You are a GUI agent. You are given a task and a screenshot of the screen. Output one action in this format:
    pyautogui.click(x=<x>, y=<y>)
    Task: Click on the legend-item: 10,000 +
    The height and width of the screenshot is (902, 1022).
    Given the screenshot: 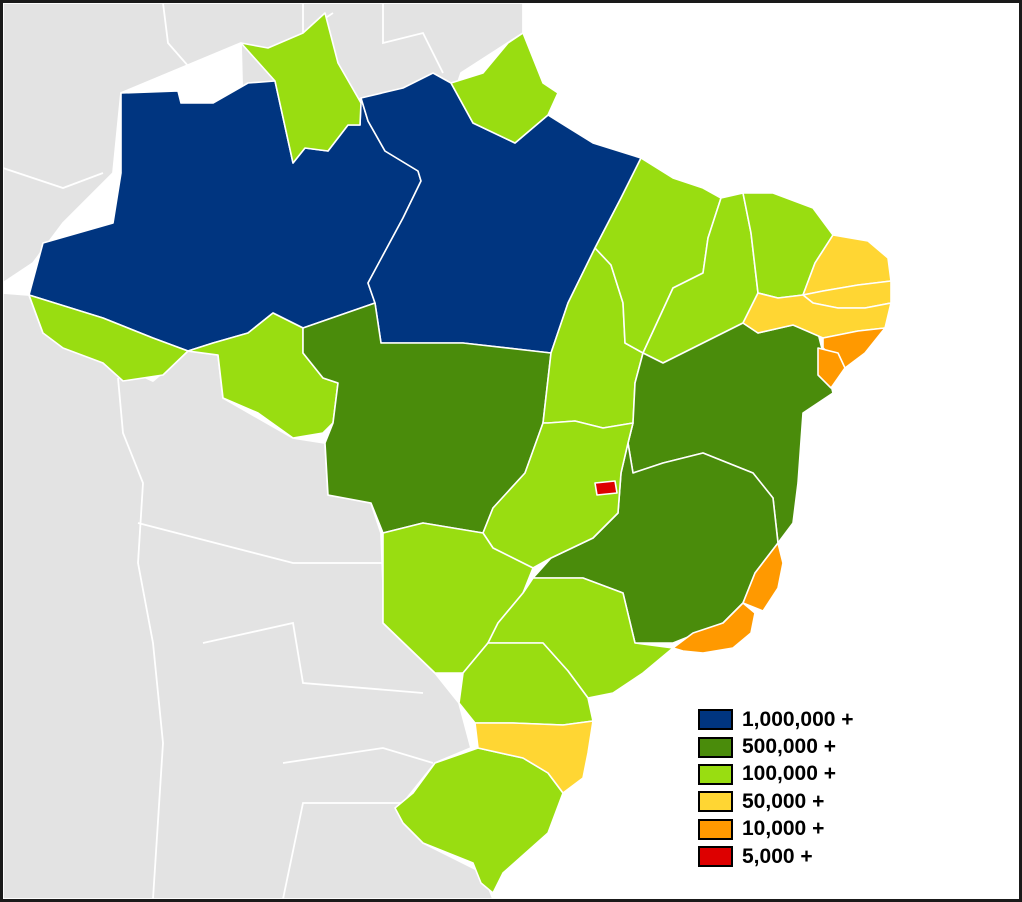 What is the action you would take?
    pyautogui.click(x=776, y=829)
    